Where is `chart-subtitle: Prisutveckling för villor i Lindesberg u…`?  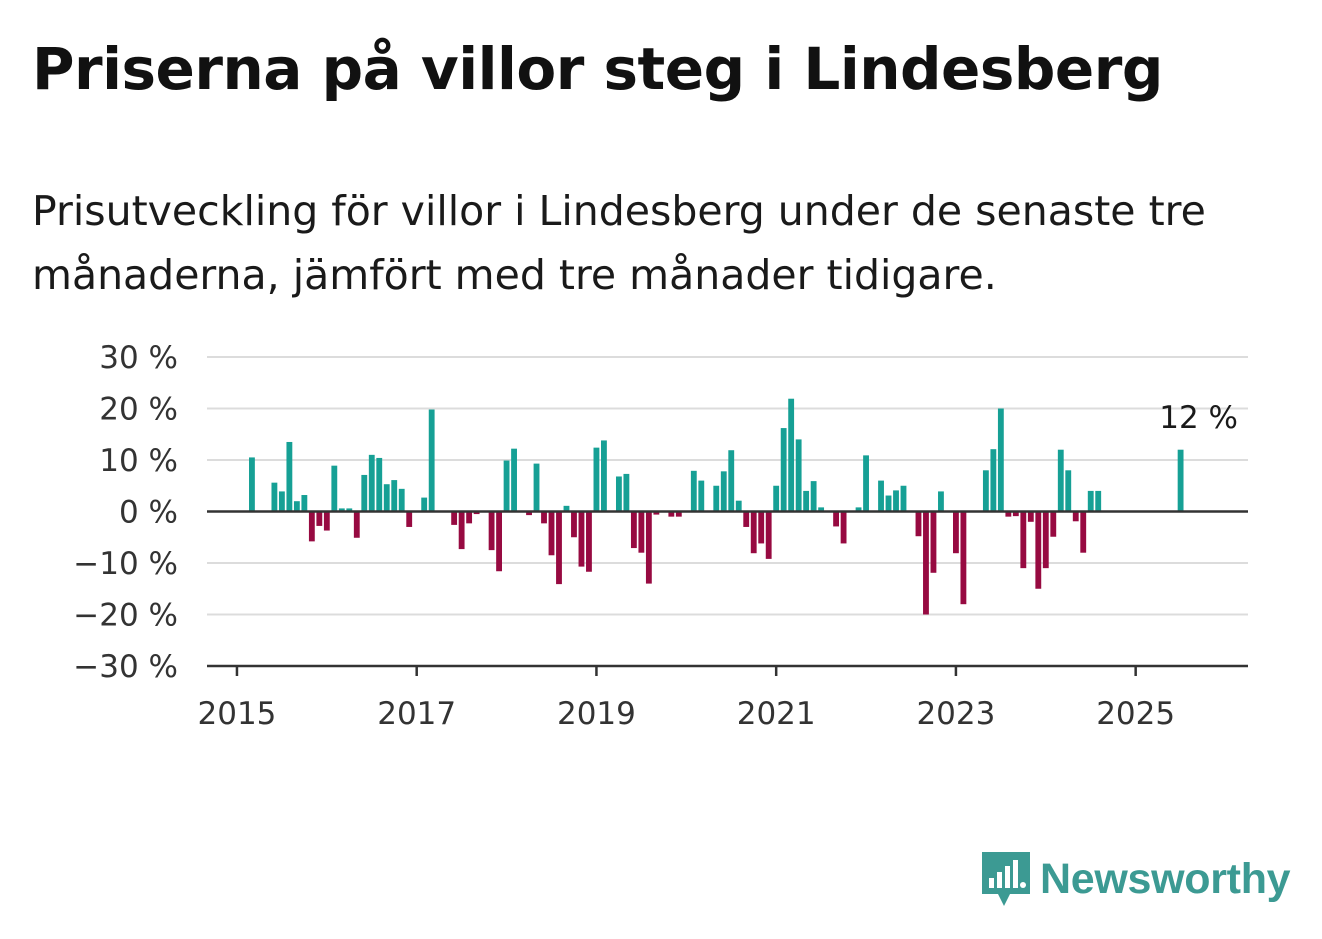 chart-subtitle: Prisutveckling för villor i Lindesberg u… is located at coordinates (619, 243).